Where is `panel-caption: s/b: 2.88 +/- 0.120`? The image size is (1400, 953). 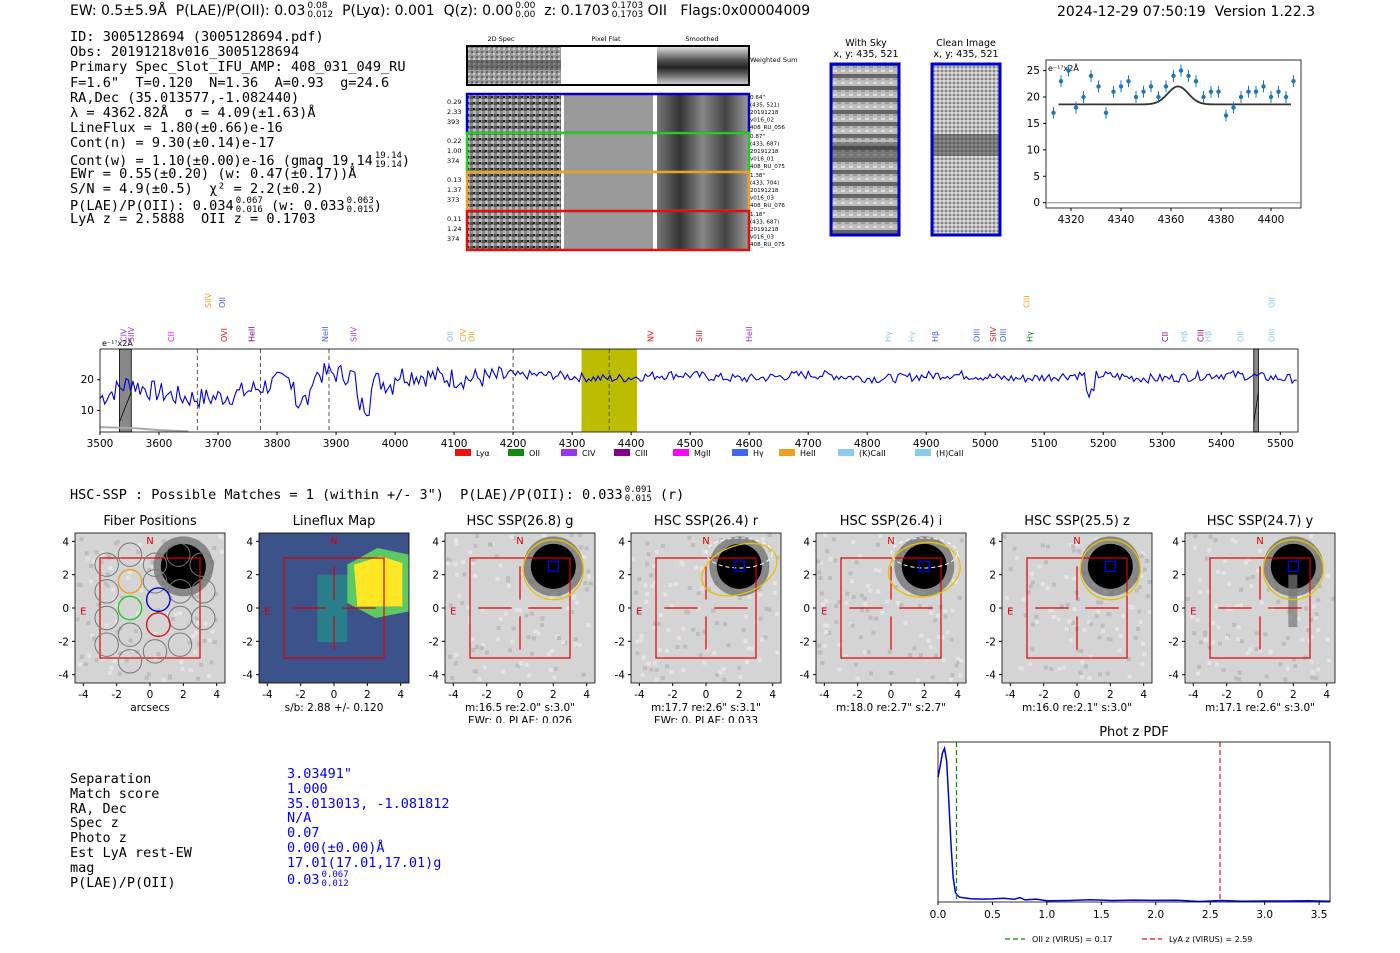 panel-caption: s/b: 2.88 +/- 0.120 is located at coordinates (334, 708).